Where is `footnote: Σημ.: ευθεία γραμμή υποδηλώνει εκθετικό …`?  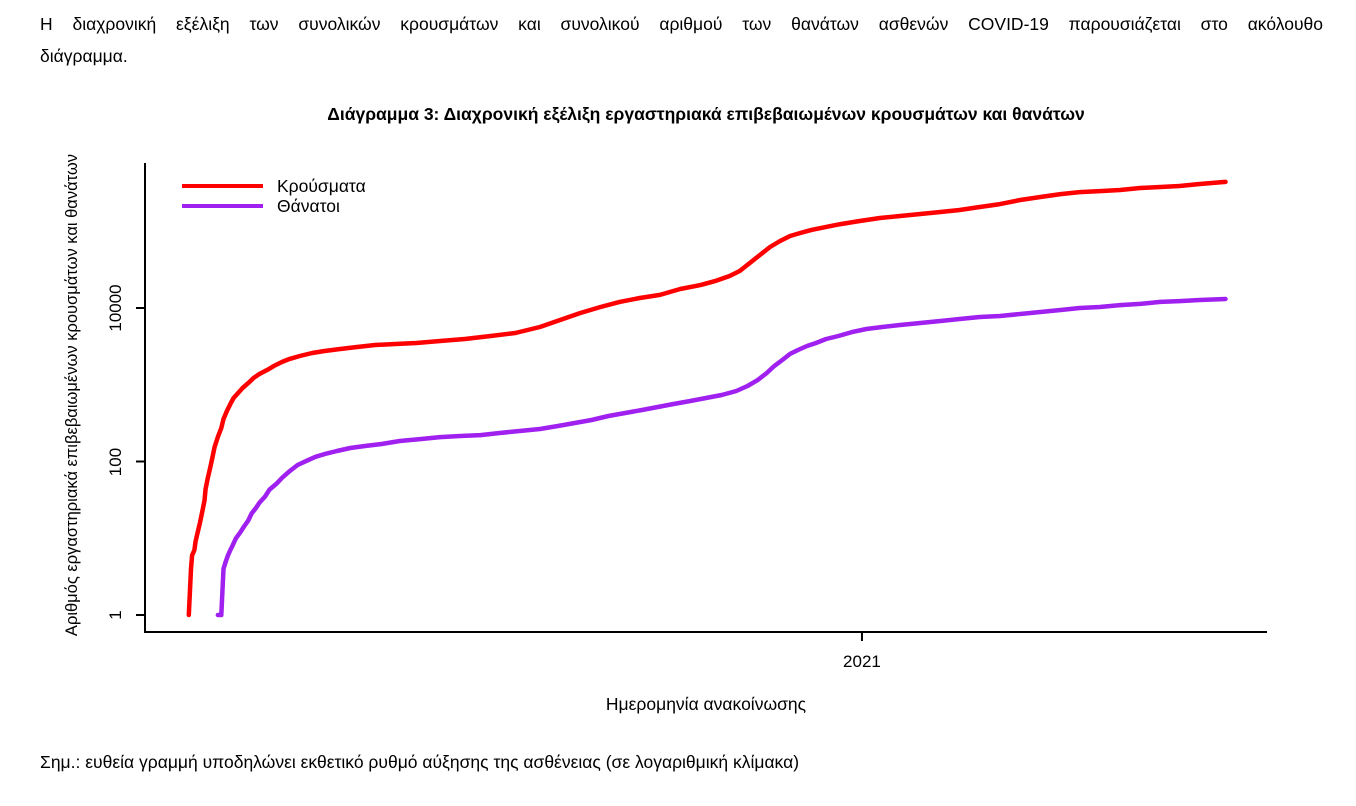
footnote: Σημ.: ευθεία γραμμή υποδηλώνει εκθετικό … is located at coordinates (420, 762).